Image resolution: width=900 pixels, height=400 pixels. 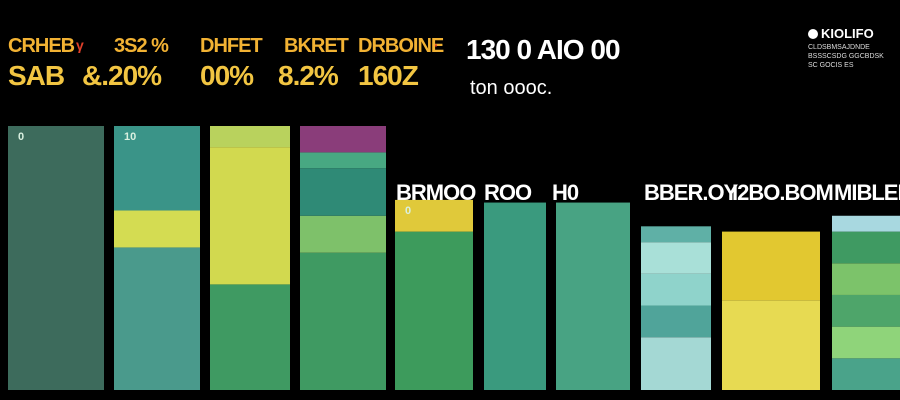 What do you see at coordinates (408, 211) in the screenshot?
I see `bar-5-tag: 0` at bounding box center [408, 211].